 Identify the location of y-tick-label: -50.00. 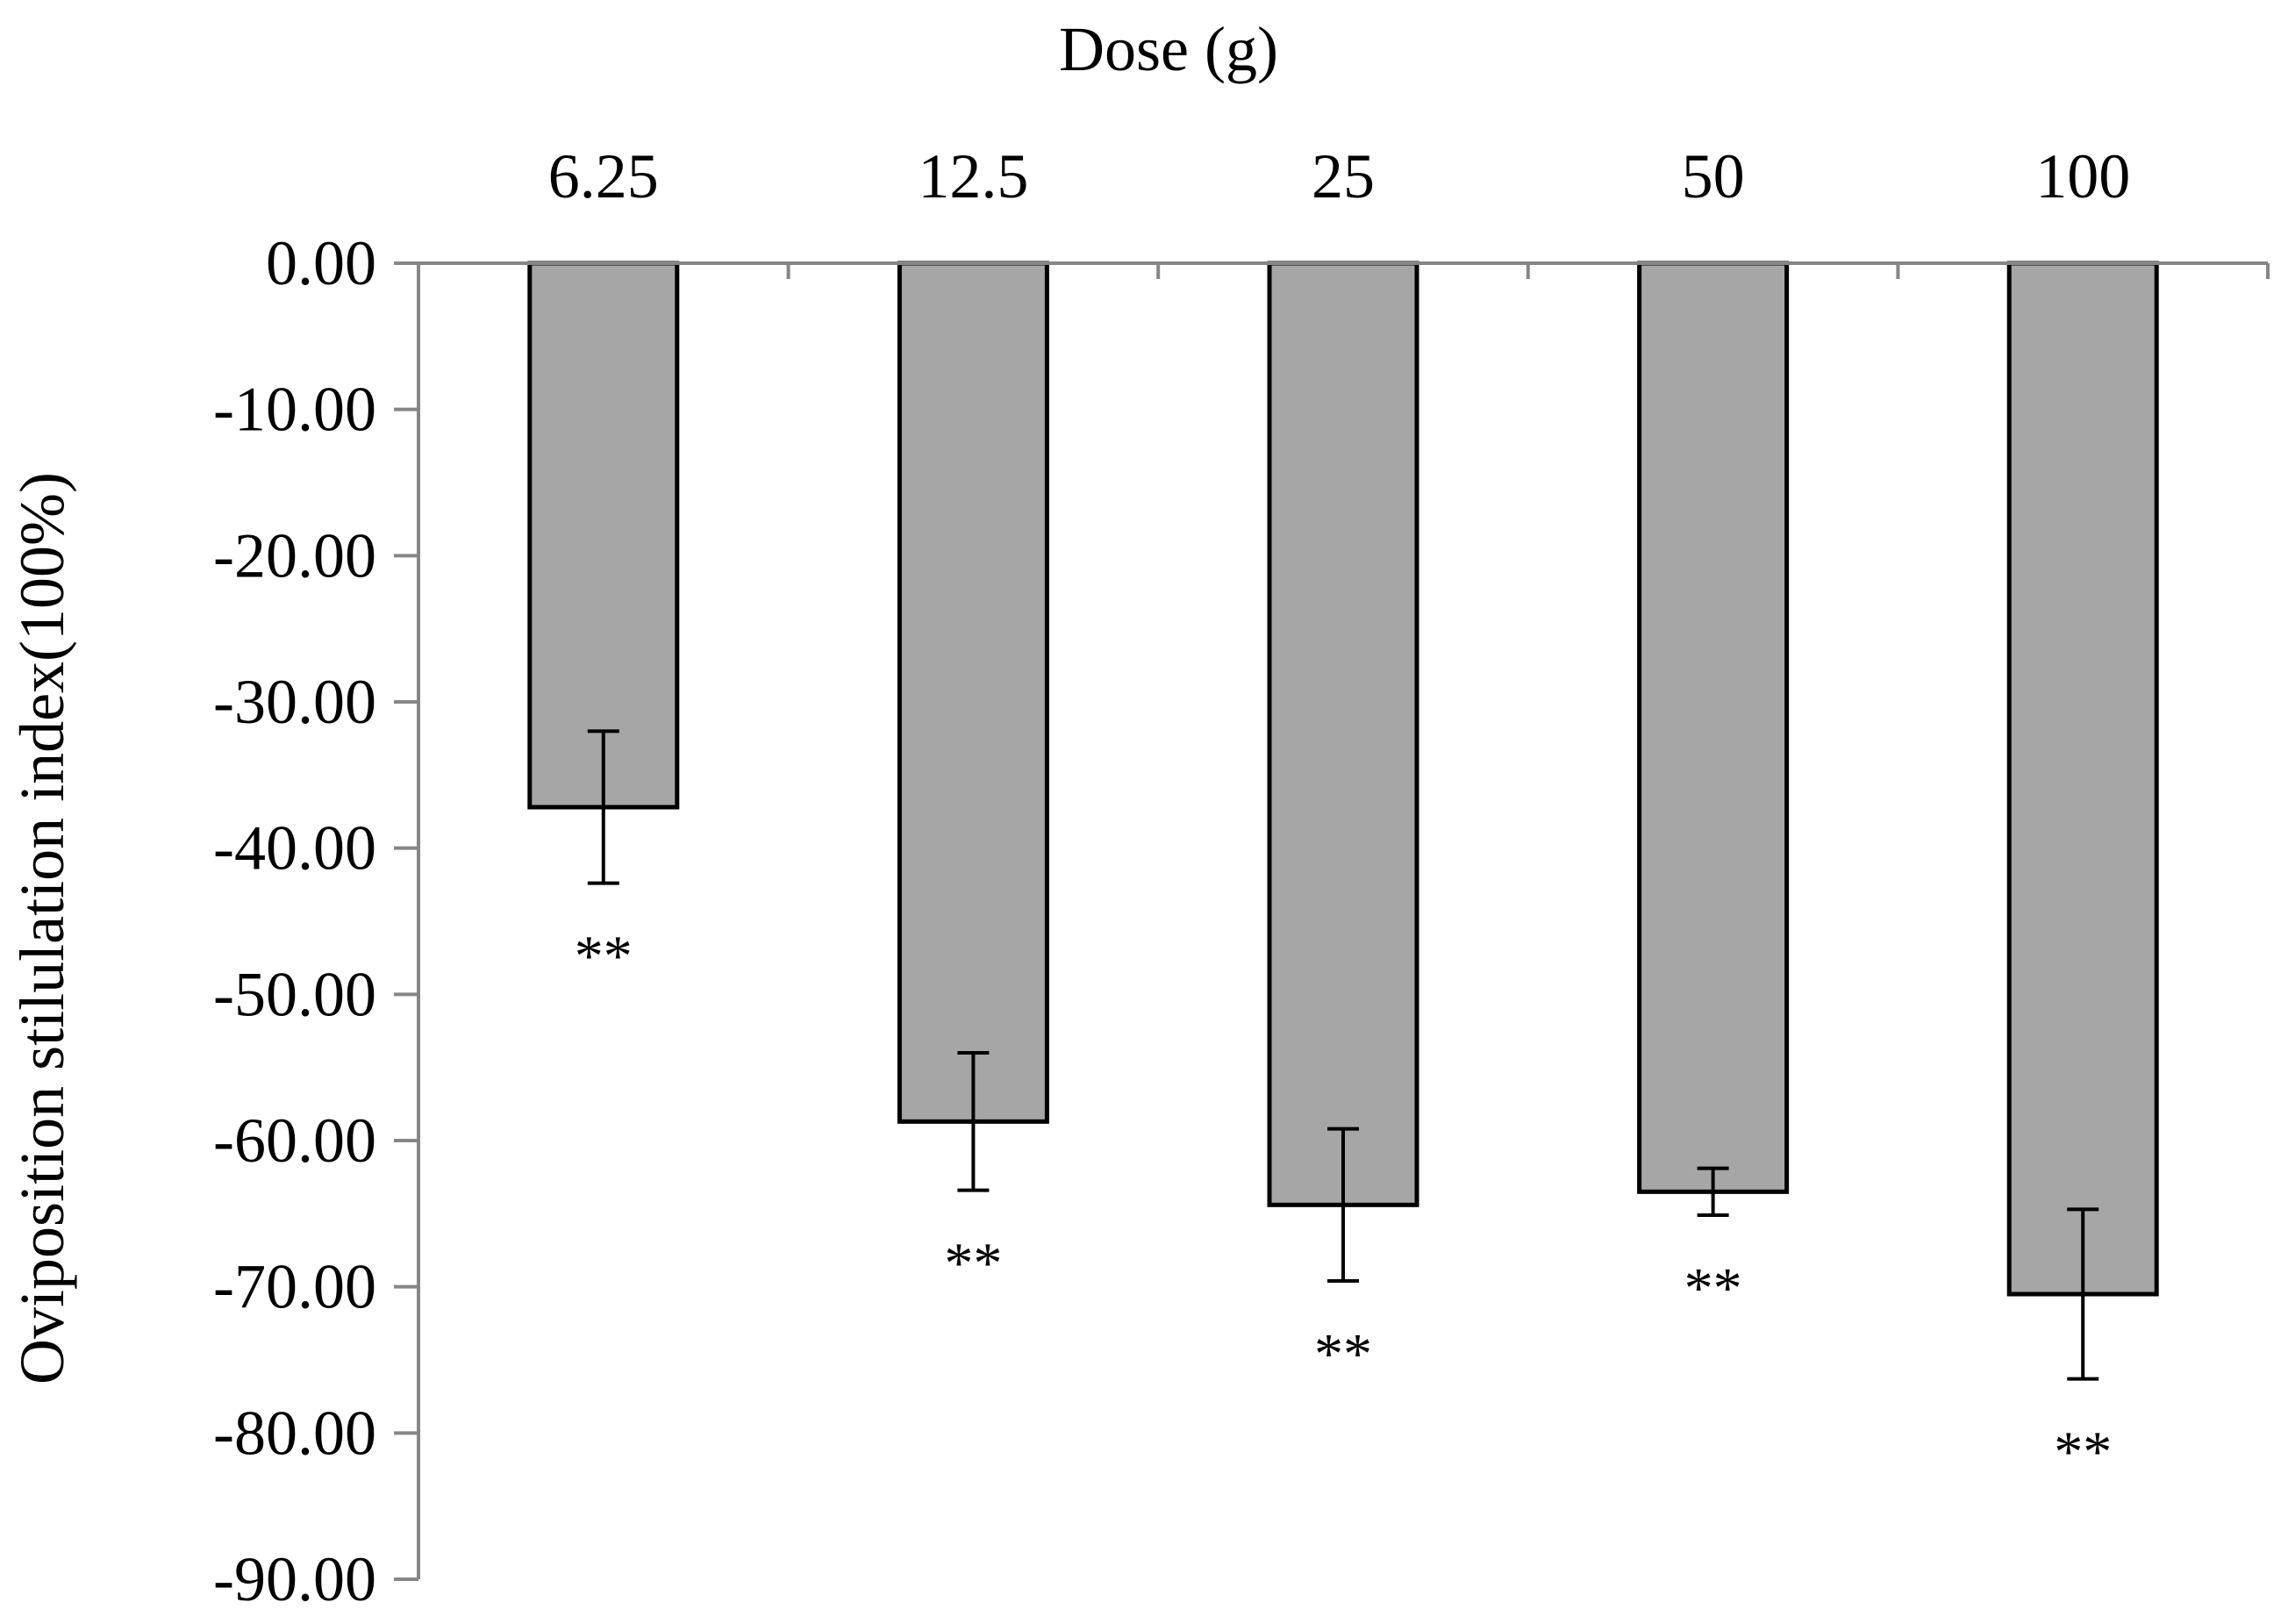
(294, 994).